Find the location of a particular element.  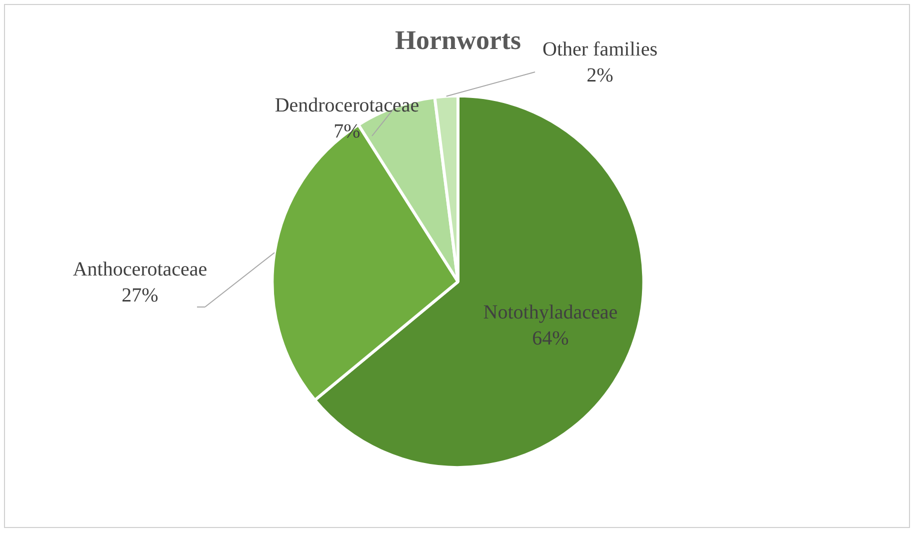

slice-label: Other families is located at coordinates (600, 49).